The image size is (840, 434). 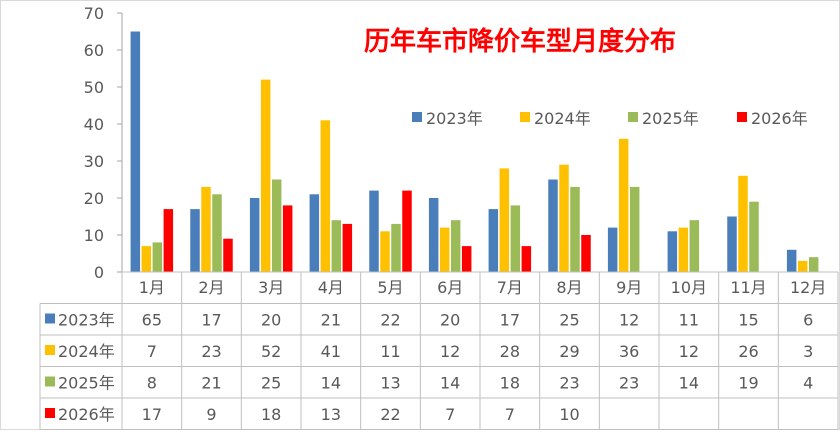 I want to click on table-category-label: 8月, so click(x=569, y=287).